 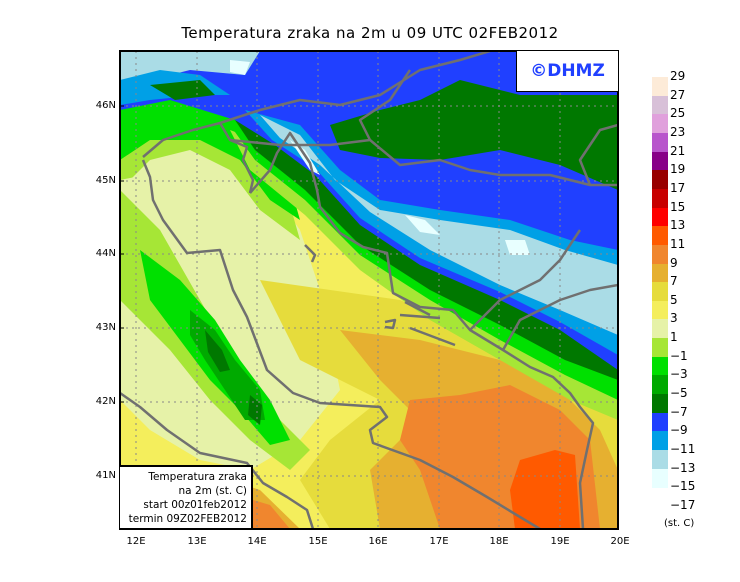 What do you see at coordinates (678, 225) in the screenshot?
I see `legend-label: 13` at bounding box center [678, 225].